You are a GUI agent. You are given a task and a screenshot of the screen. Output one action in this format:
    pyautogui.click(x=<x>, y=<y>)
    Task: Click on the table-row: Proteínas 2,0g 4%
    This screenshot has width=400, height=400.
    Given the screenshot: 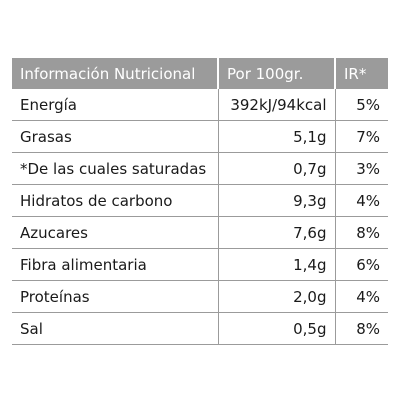 What is the action you would take?
    pyautogui.click(x=200, y=296)
    